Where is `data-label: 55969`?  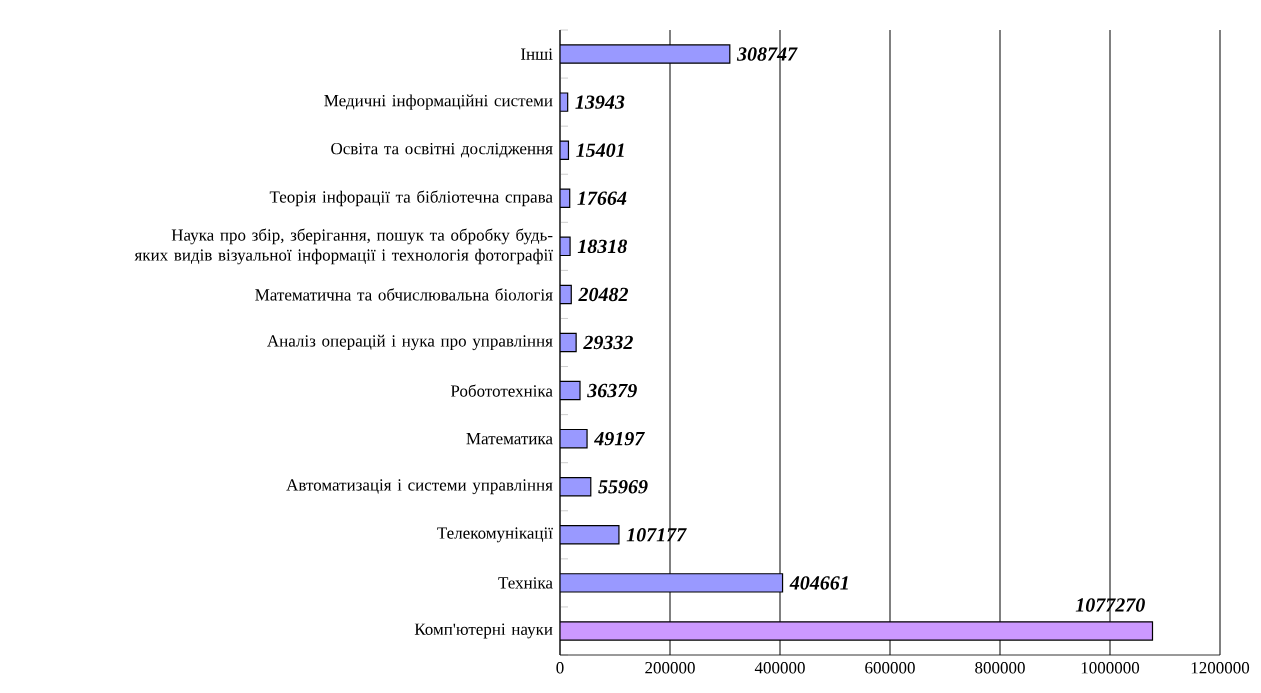 data-label: 55969 is located at coordinates (623, 487).